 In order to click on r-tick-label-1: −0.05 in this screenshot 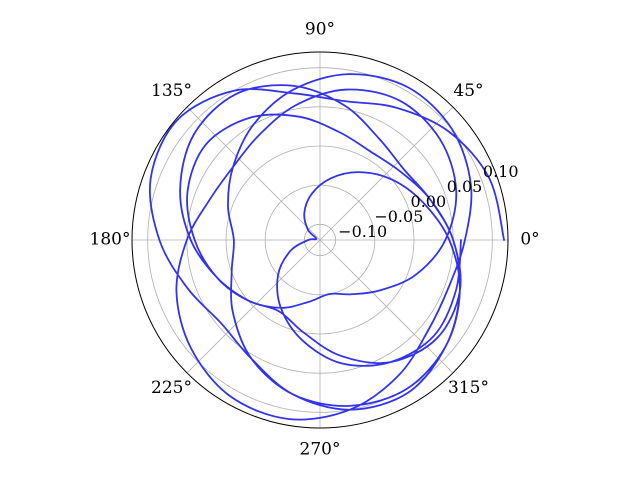, I will do `click(398, 216)`.